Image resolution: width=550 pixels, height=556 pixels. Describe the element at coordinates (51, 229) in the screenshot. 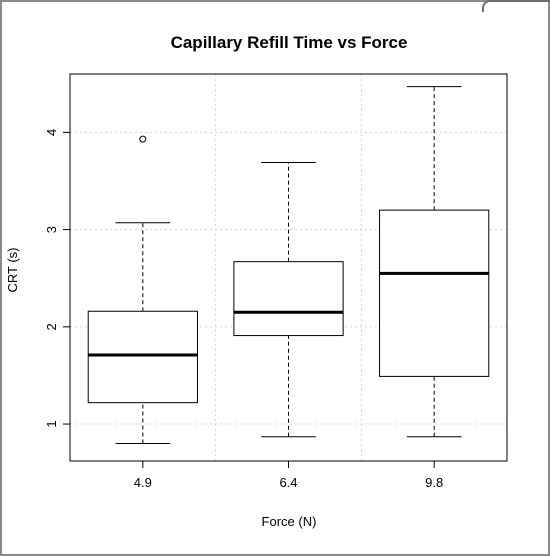

I see `y-tick-label: 3` at that location.